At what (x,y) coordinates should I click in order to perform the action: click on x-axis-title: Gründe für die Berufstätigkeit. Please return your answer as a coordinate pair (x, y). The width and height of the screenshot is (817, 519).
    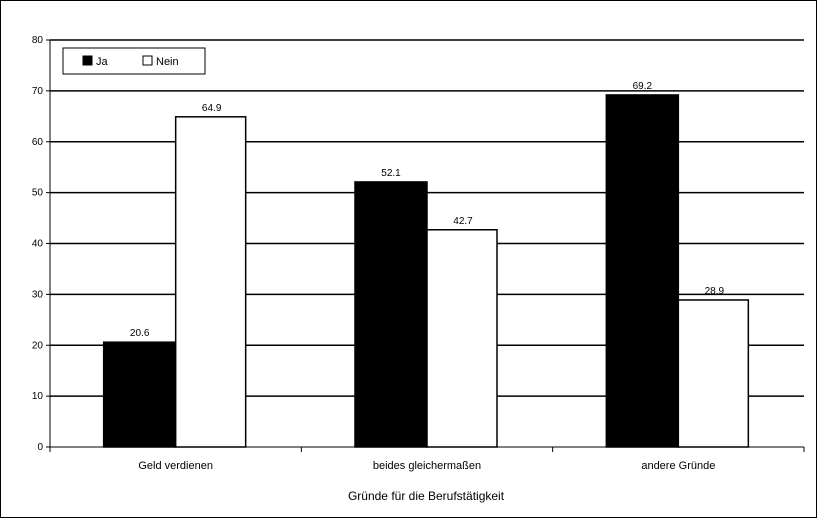
    Looking at the image, I should click on (426, 496).